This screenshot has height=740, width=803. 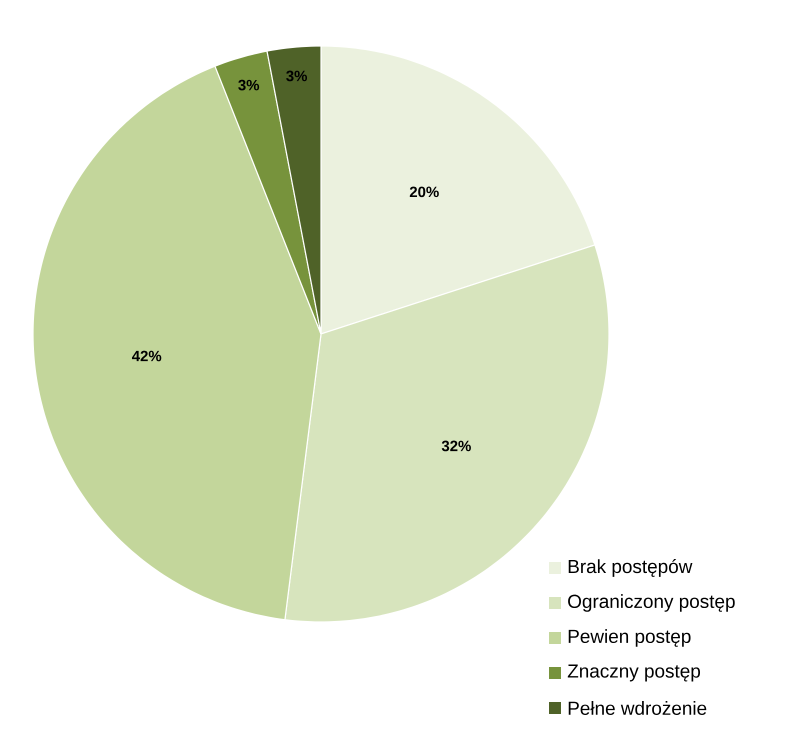 I want to click on legend-label: Brak postępów, so click(x=630, y=568).